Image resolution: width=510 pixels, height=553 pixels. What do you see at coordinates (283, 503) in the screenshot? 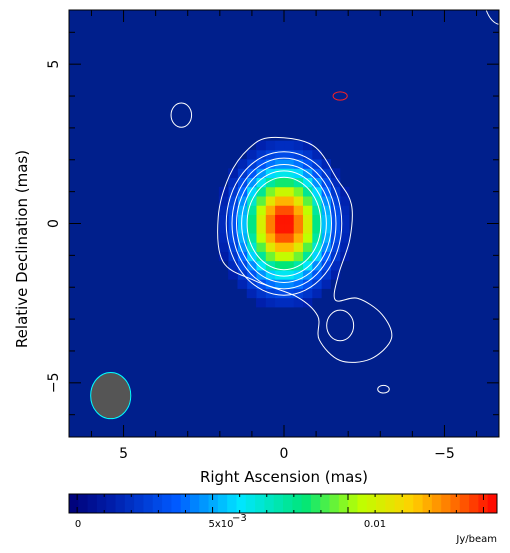
I see `colorbar` at bounding box center [283, 503].